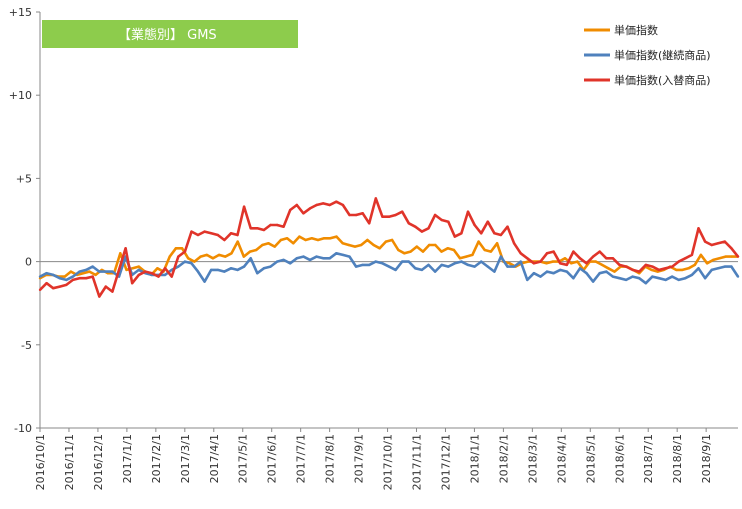 The width and height of the screenshot is (742, 509). I want to click on x-tick-label: 2018/7/1, so click(648, 458).